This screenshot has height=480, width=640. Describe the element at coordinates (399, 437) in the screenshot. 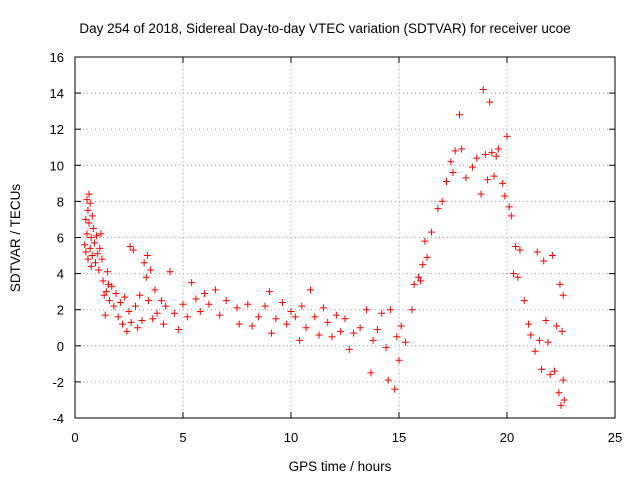

I see `x-tick-label: 15` at that location.